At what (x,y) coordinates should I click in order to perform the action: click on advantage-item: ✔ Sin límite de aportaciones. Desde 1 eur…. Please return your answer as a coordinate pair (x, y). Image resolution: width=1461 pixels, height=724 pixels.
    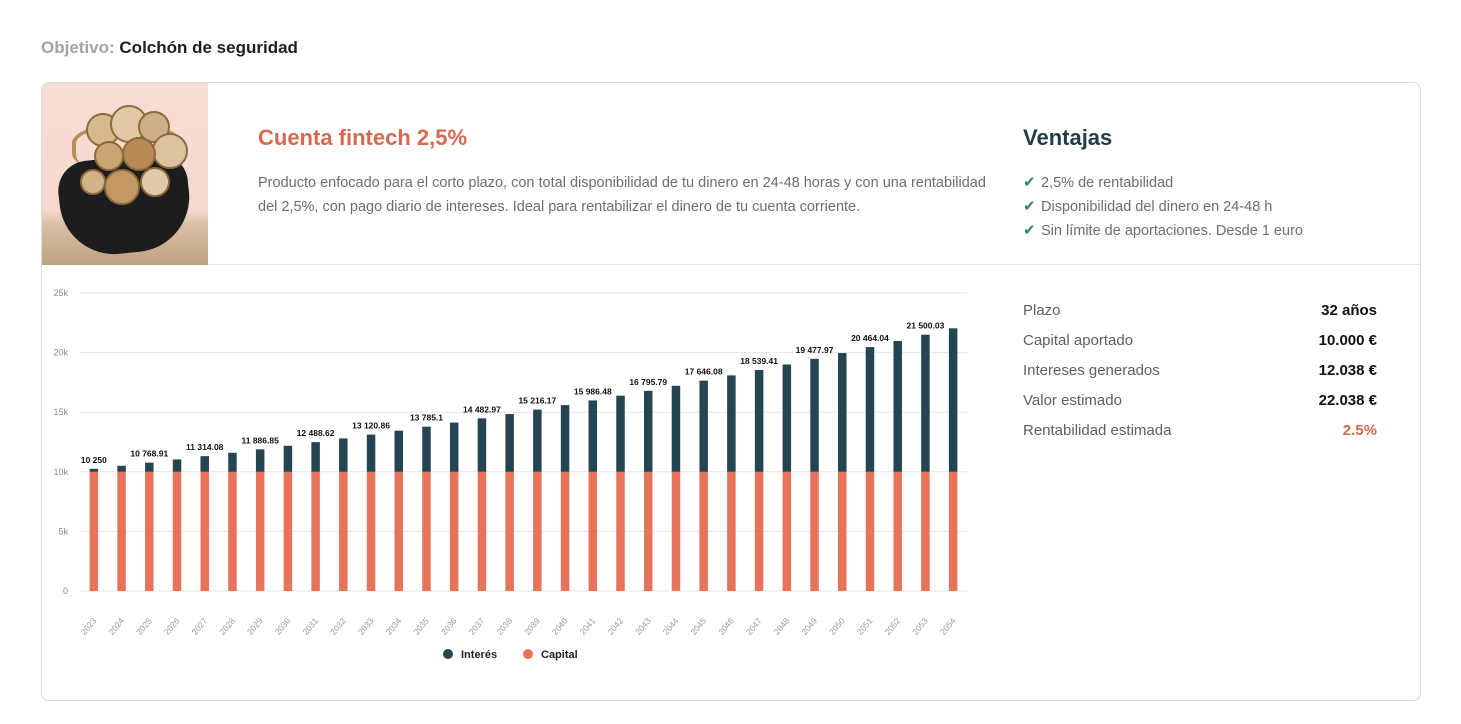
    Looking at the image, I should click on (1213, 231).